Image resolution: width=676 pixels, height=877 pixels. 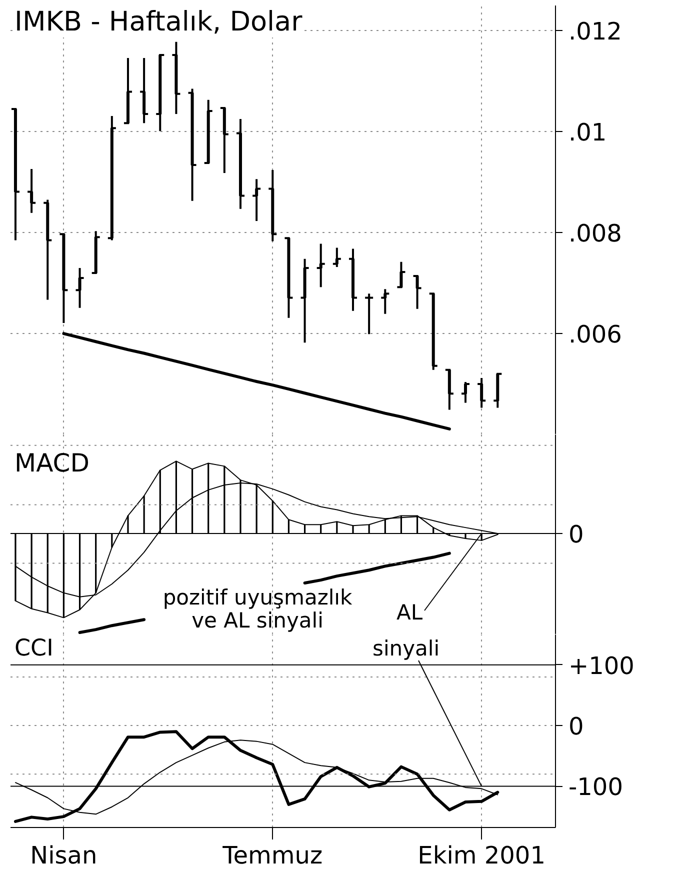 I want to click on y-tick-label: 0, so click(x=576, y=726).